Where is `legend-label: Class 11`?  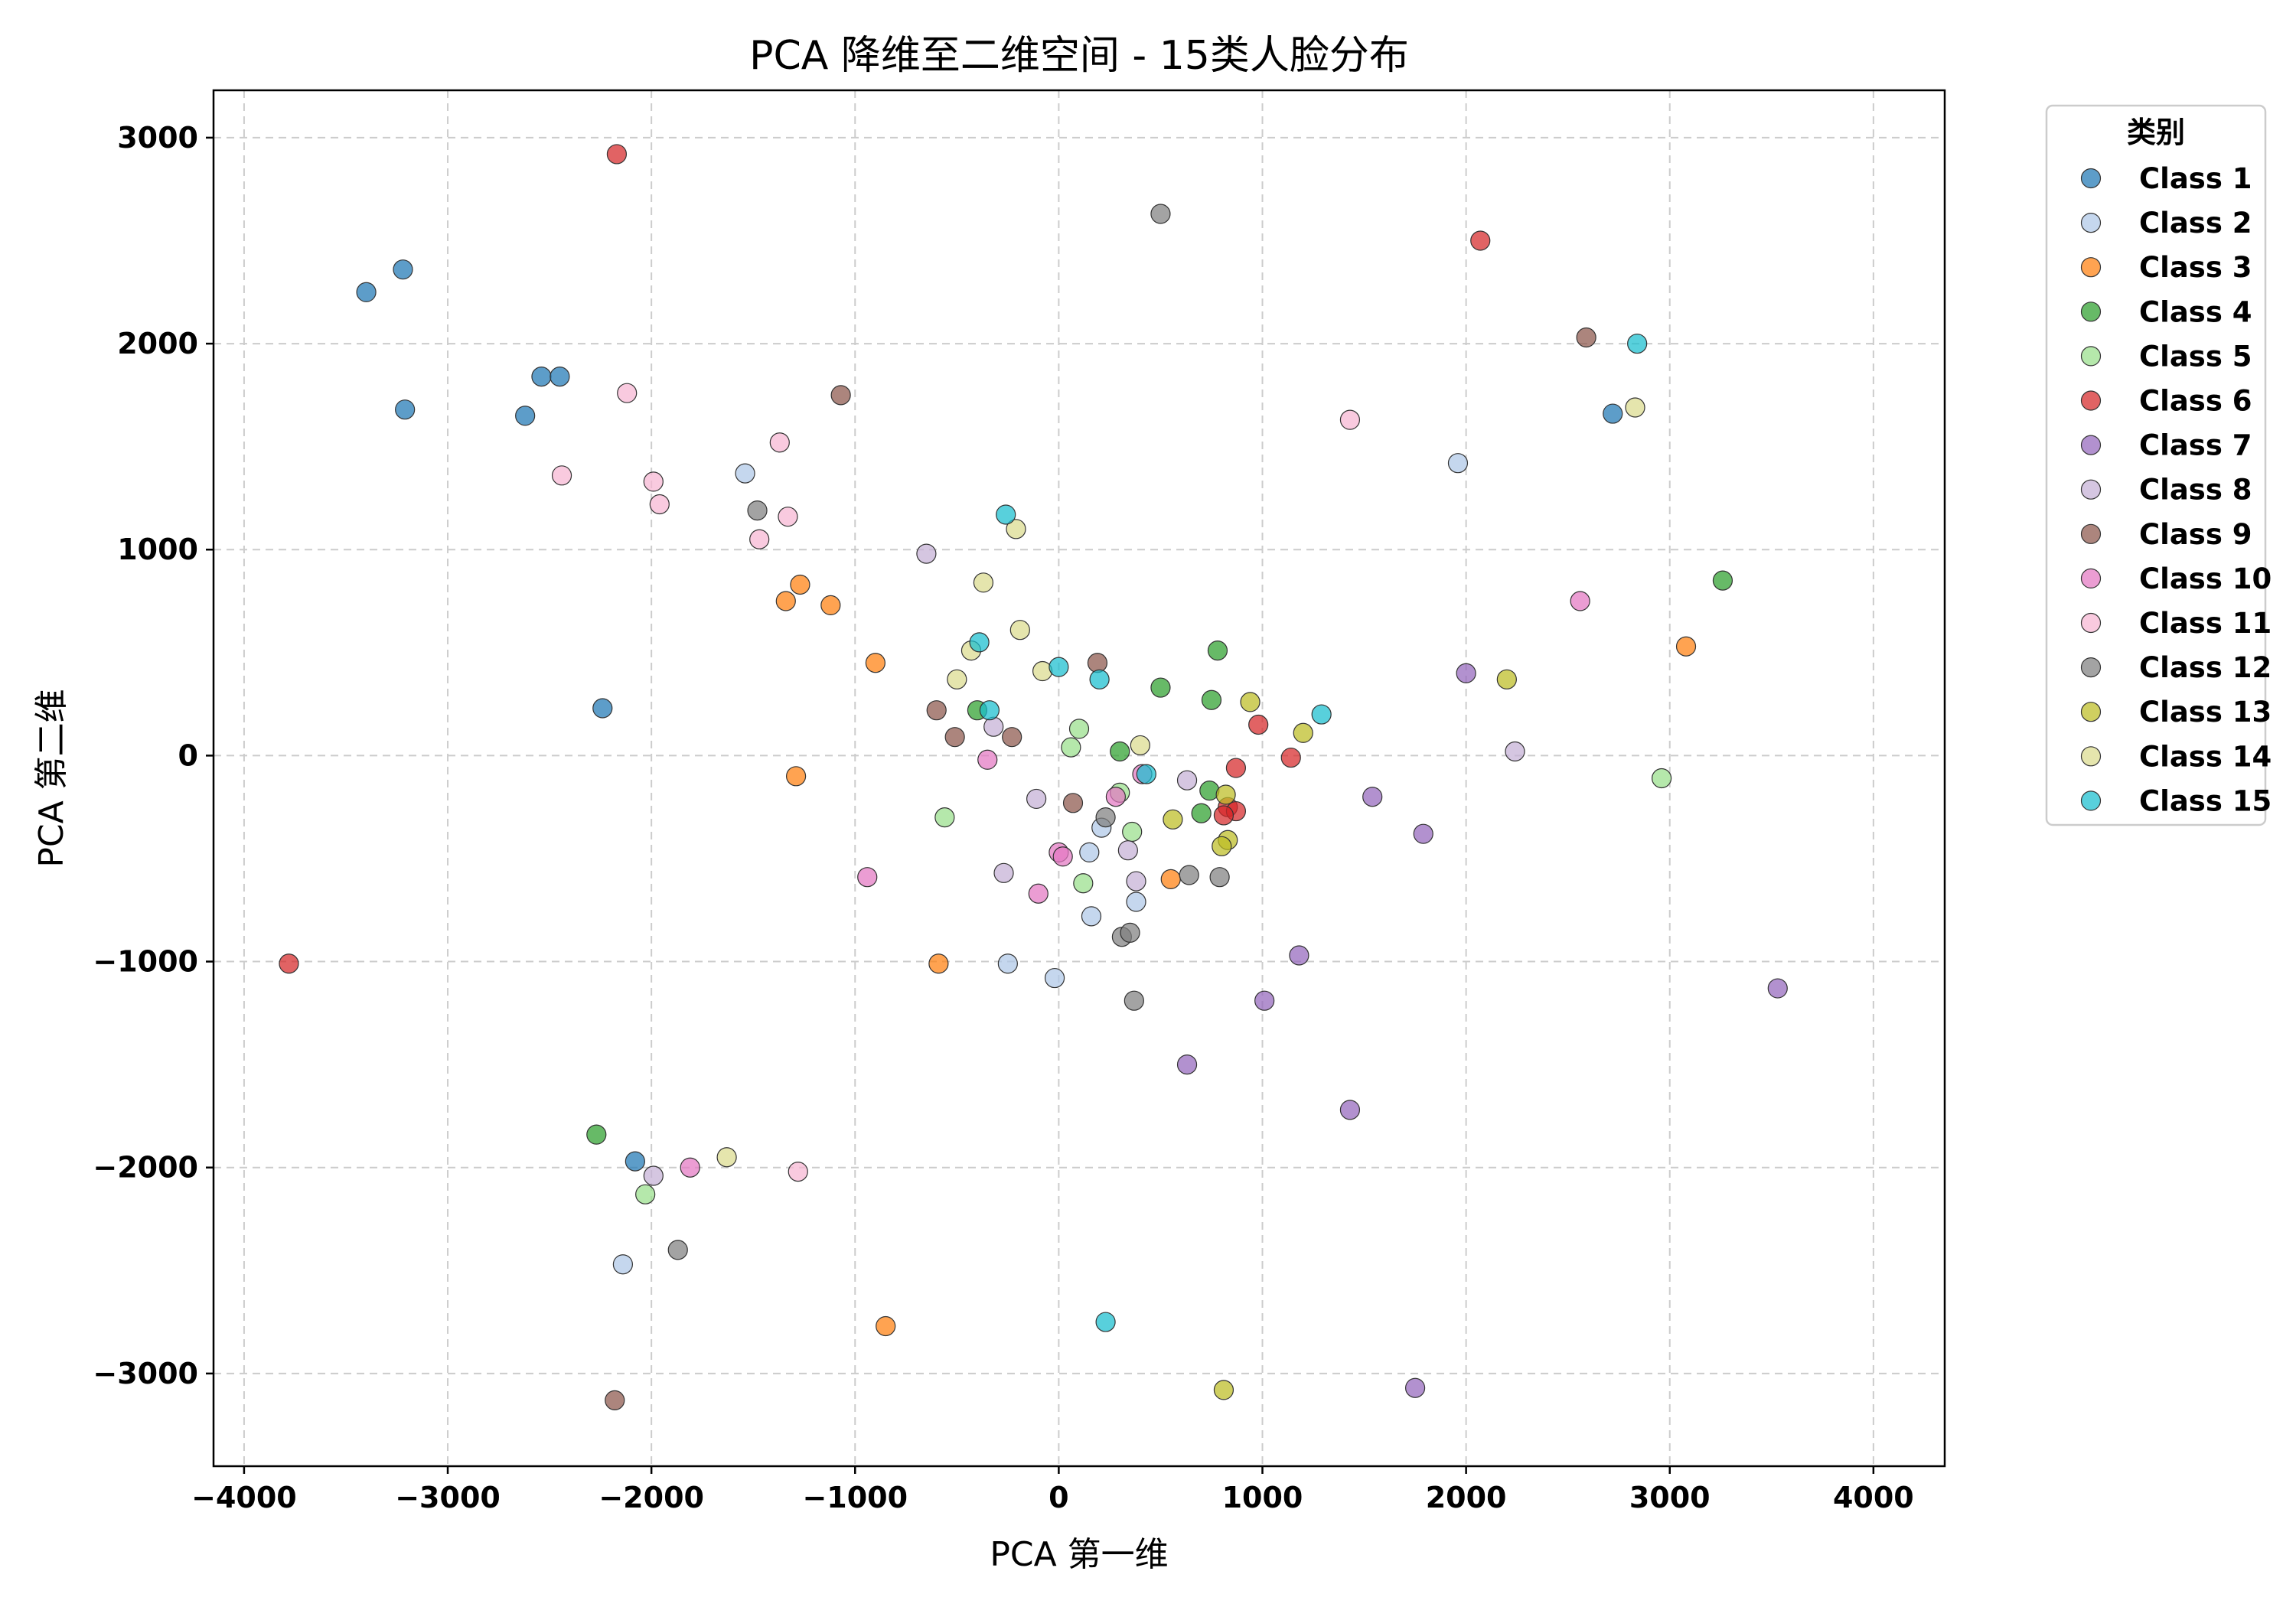 legend-label: Class 11 is located at coordinates (2205, 623).